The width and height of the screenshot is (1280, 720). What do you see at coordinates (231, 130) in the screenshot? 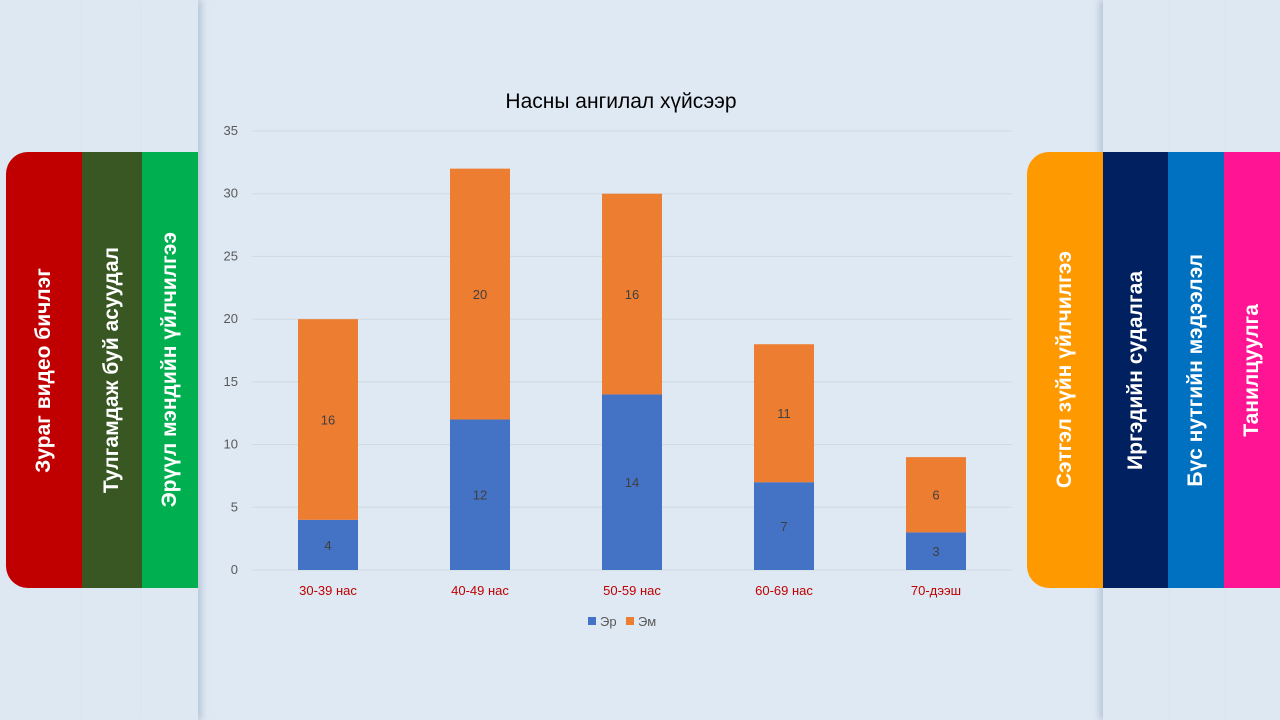
I see `y-tick-label: 35` at bounding box center [231, 130].